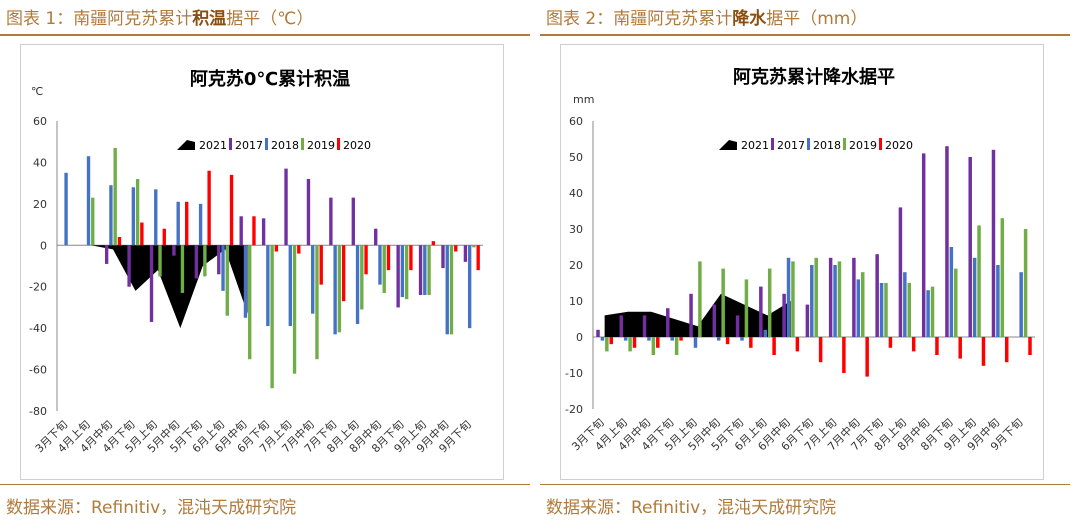  What do you see at coordinates (844, 144) in the screenshot?
I see `legend-swatch-2019` at bounding box center [844, 144].